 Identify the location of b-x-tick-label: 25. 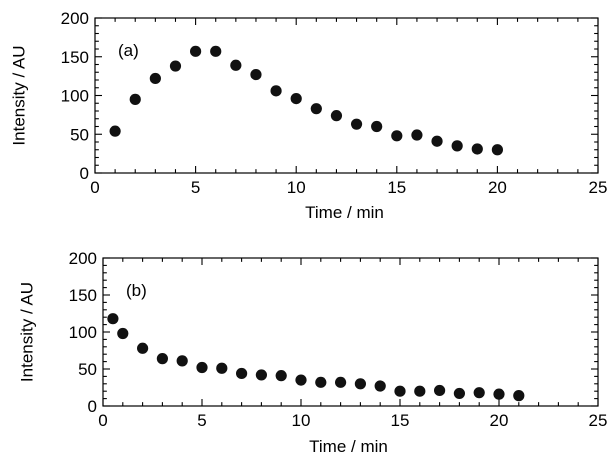
(598, 420).